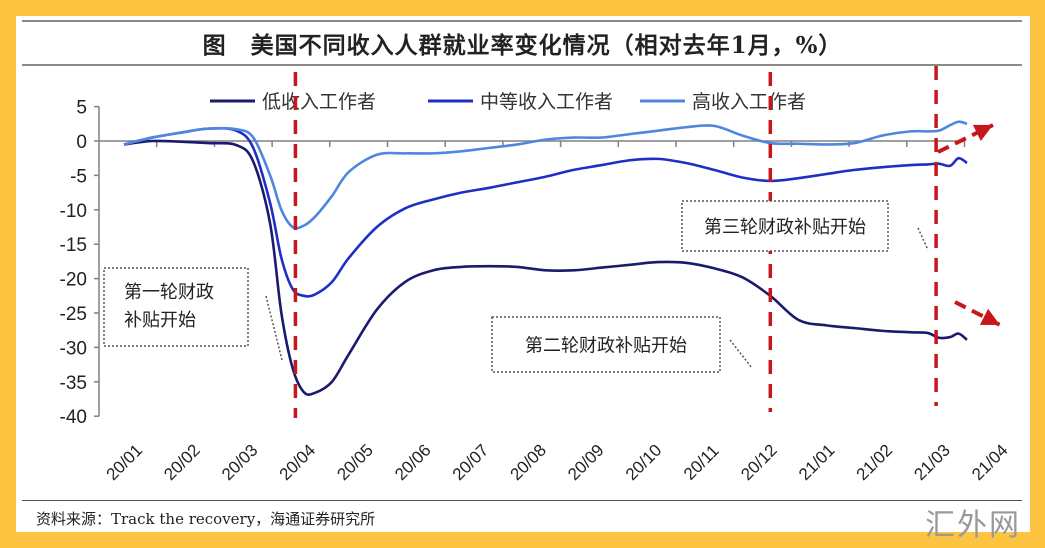 This screenshot has height=548, width=1045. Describe the element at coordinates (546, 102) in the screenshot. I see `legend-label: 中等收入工作者` at that location.